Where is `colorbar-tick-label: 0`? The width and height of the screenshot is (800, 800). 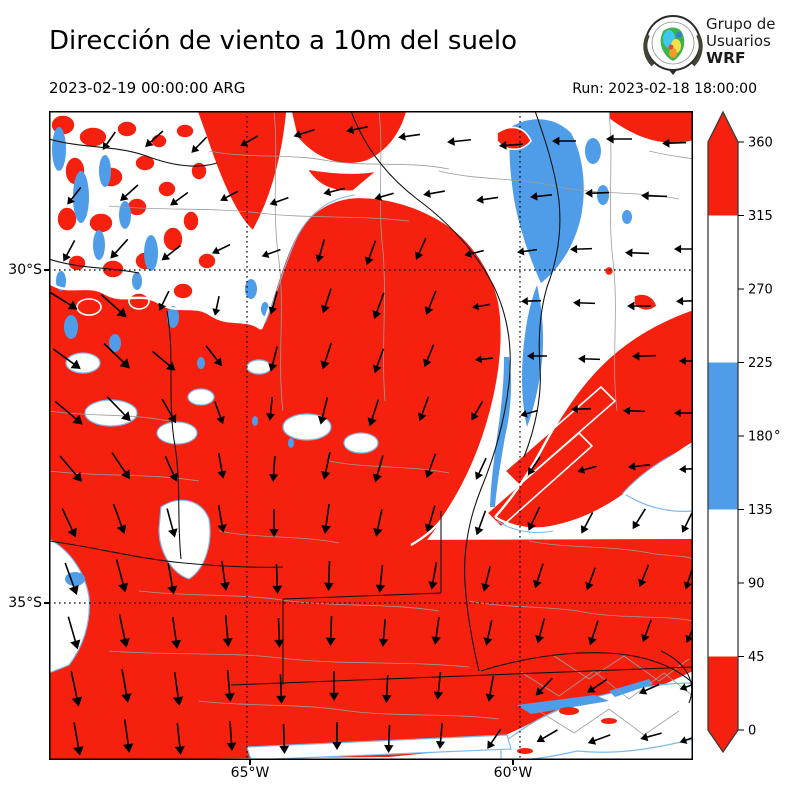
colorbar-tick-label: 0 is located at coordinates (752, 731).